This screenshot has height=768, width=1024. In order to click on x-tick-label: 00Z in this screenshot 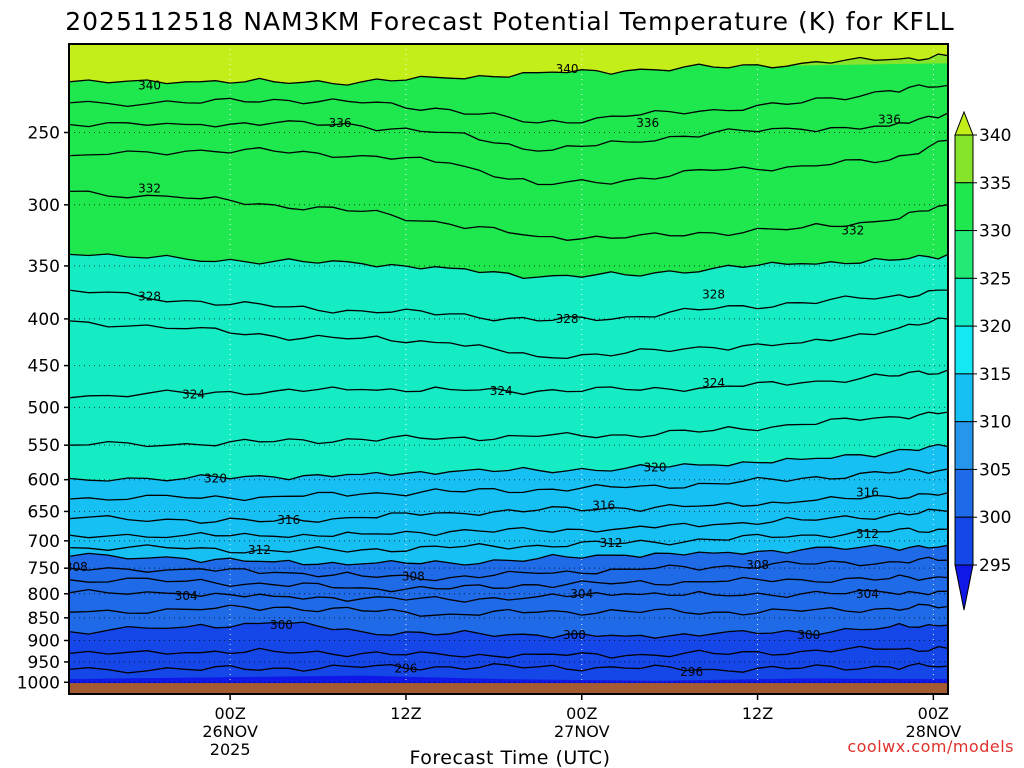, I will do `click(229, 713)`.